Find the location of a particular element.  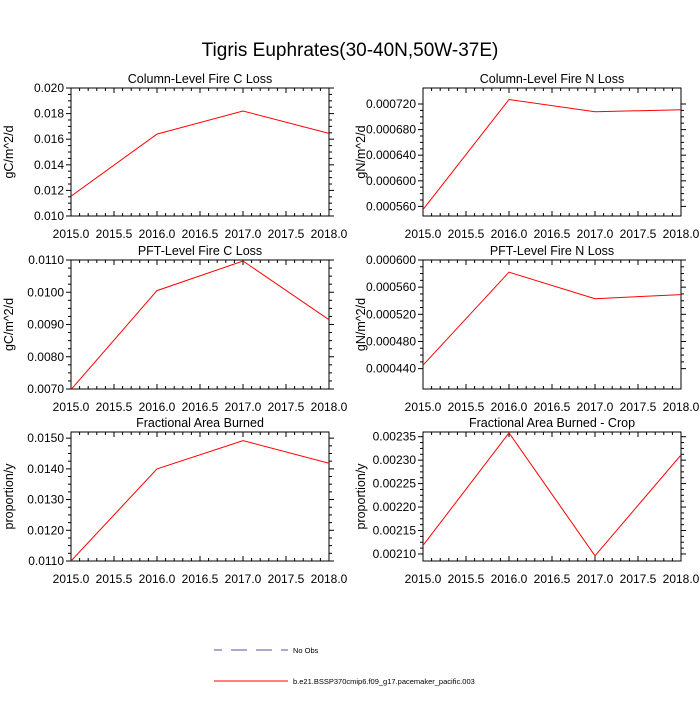

y-tick-label: 0.014 is located at coordinates (49, 165).